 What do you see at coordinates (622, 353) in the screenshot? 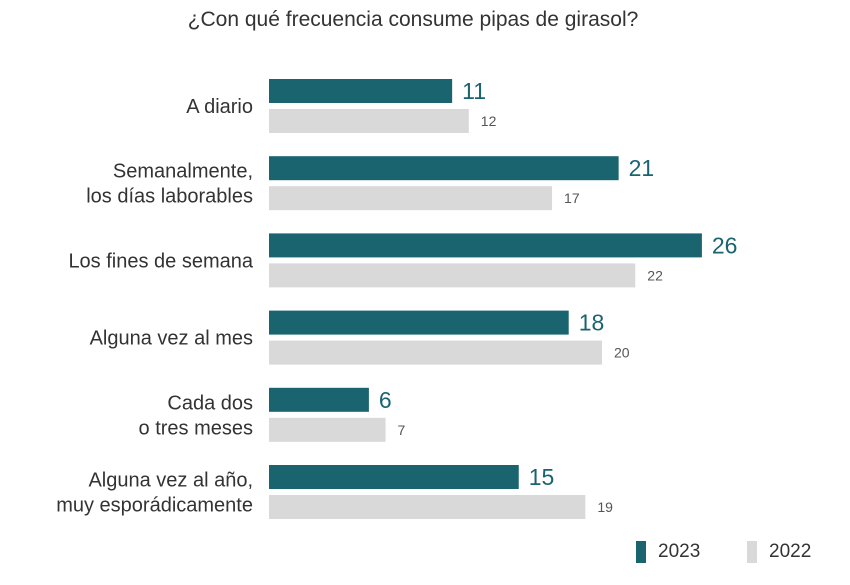
I see `value-label-2022-3: 20` at bounding box center [622, 353].